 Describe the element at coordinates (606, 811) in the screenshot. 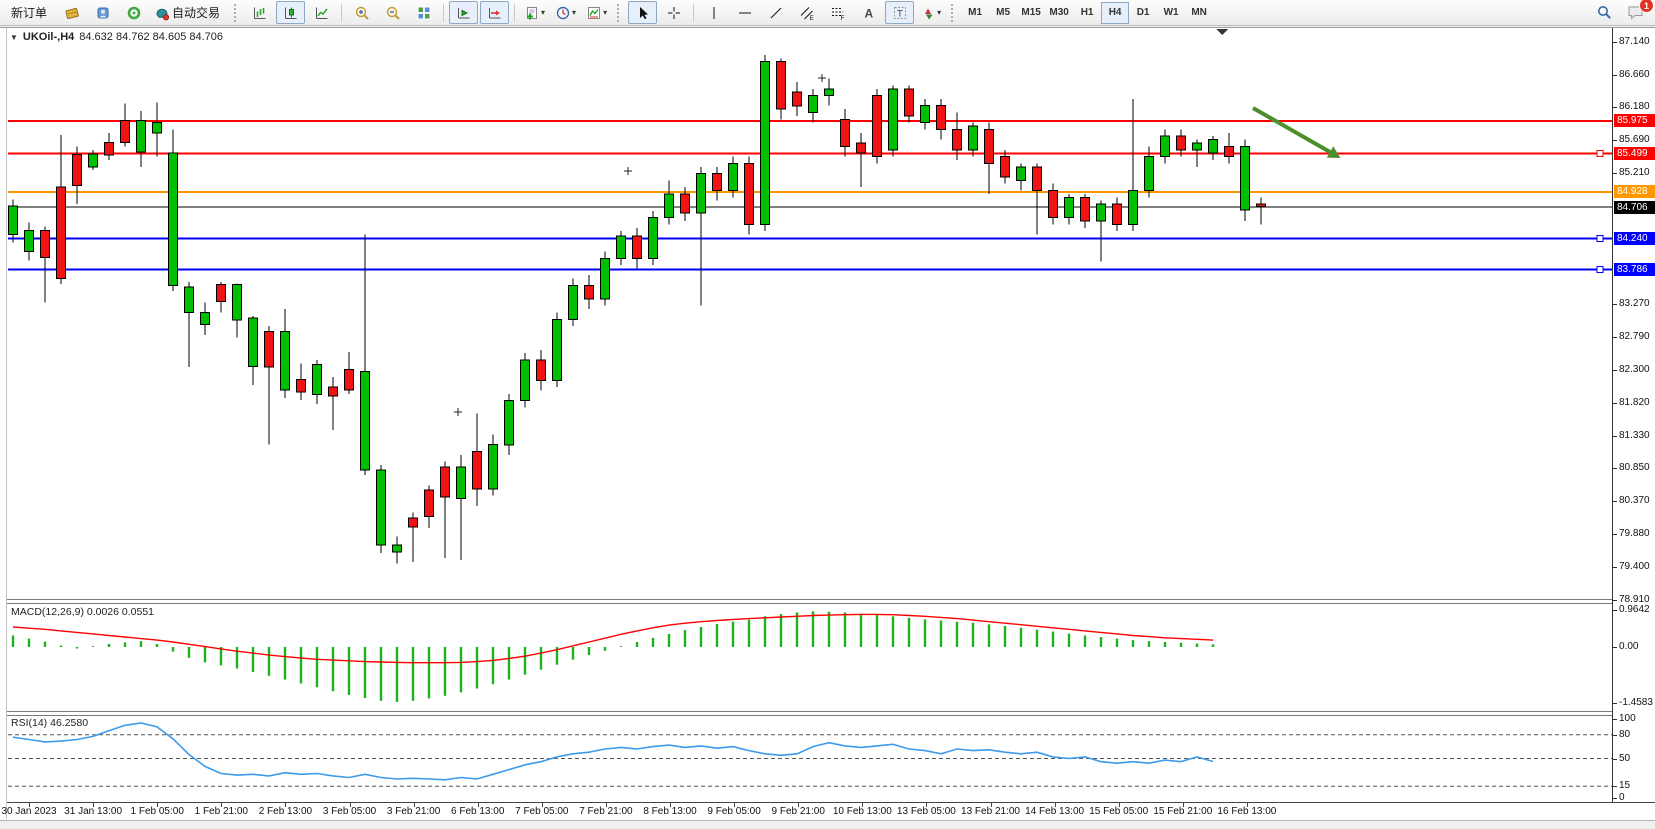

I see `time-label: 7 Feb 21:00` at that location.